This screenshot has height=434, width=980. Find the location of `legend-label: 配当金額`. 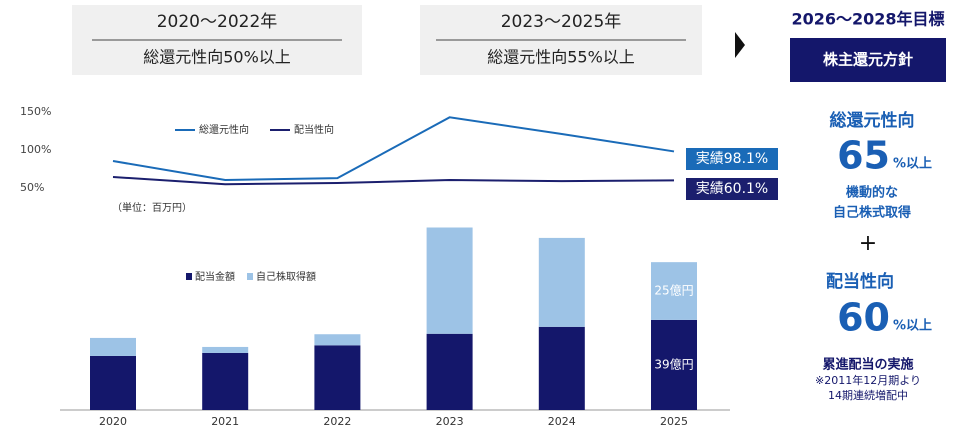

legend-label: 配当金額 is located at coordinates (215, 276).